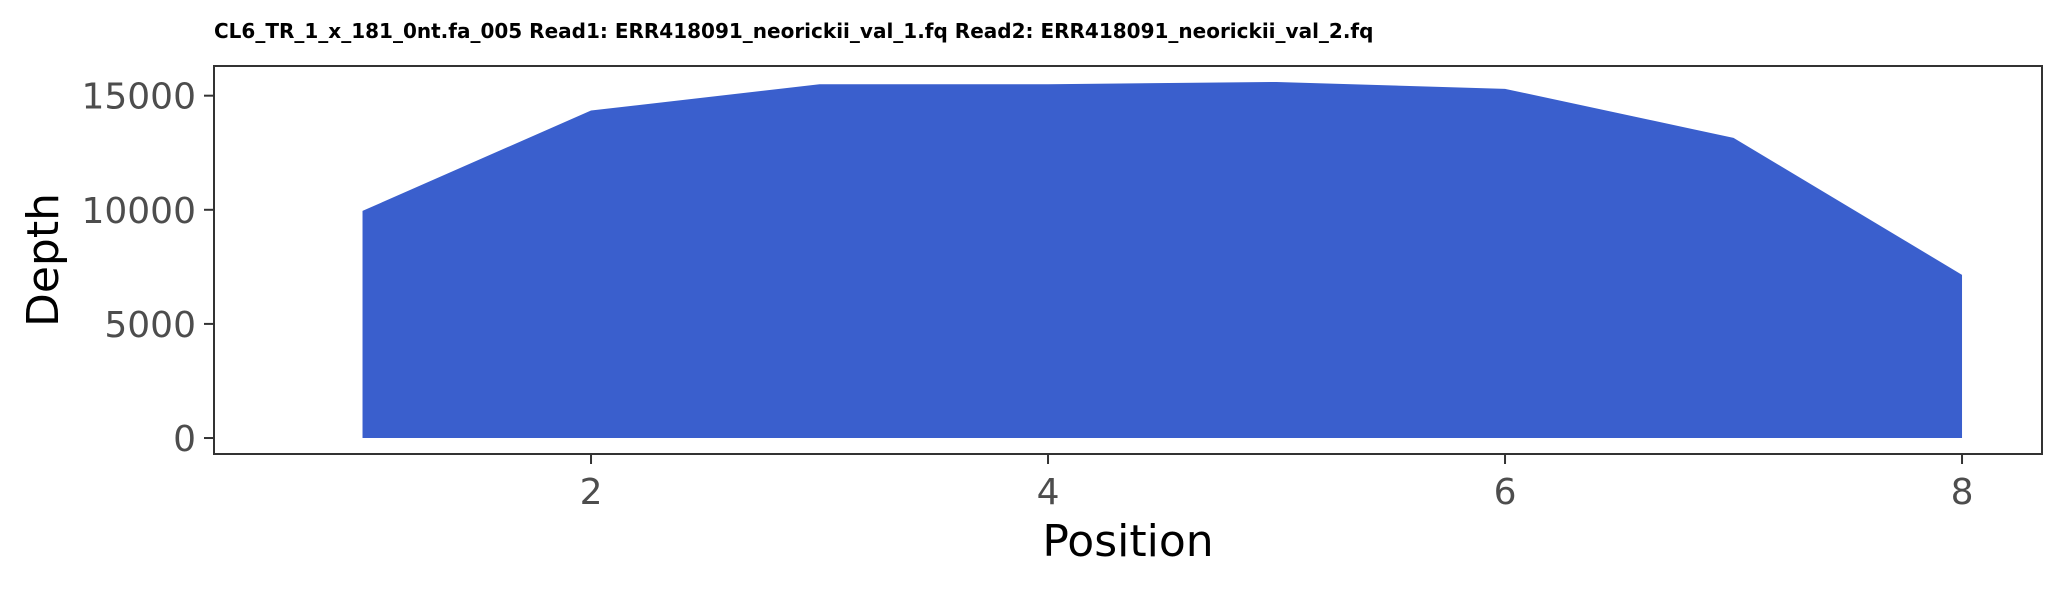 This screenshot has width=2066, height=594. I want to click on y-tick-label: 15000, so click(138, 97).